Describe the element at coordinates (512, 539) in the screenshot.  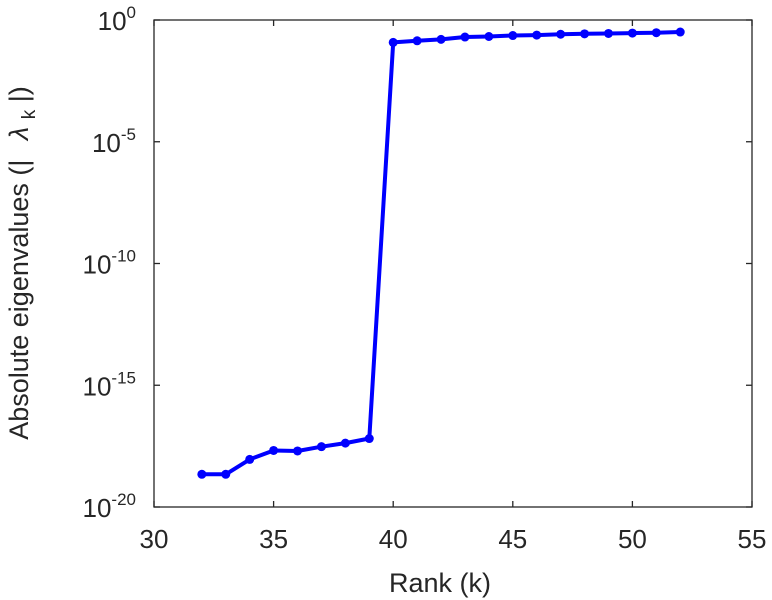
I see `x-tick-label: 45` at that location.